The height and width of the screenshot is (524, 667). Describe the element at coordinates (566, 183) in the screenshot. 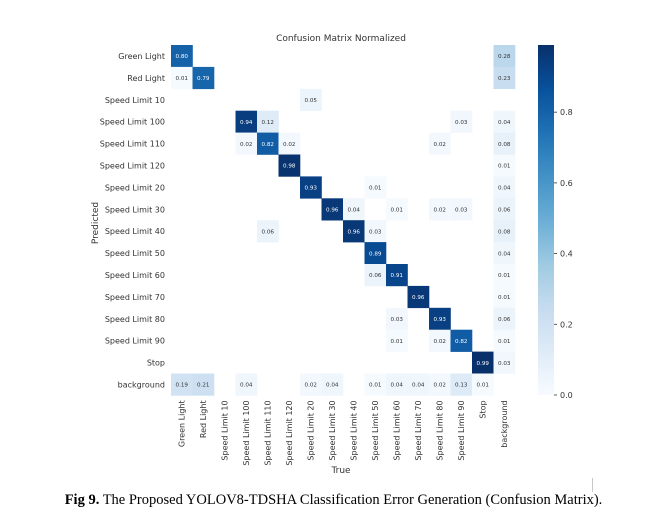

I see `colorbar-tick-label: 0.6` at that location.